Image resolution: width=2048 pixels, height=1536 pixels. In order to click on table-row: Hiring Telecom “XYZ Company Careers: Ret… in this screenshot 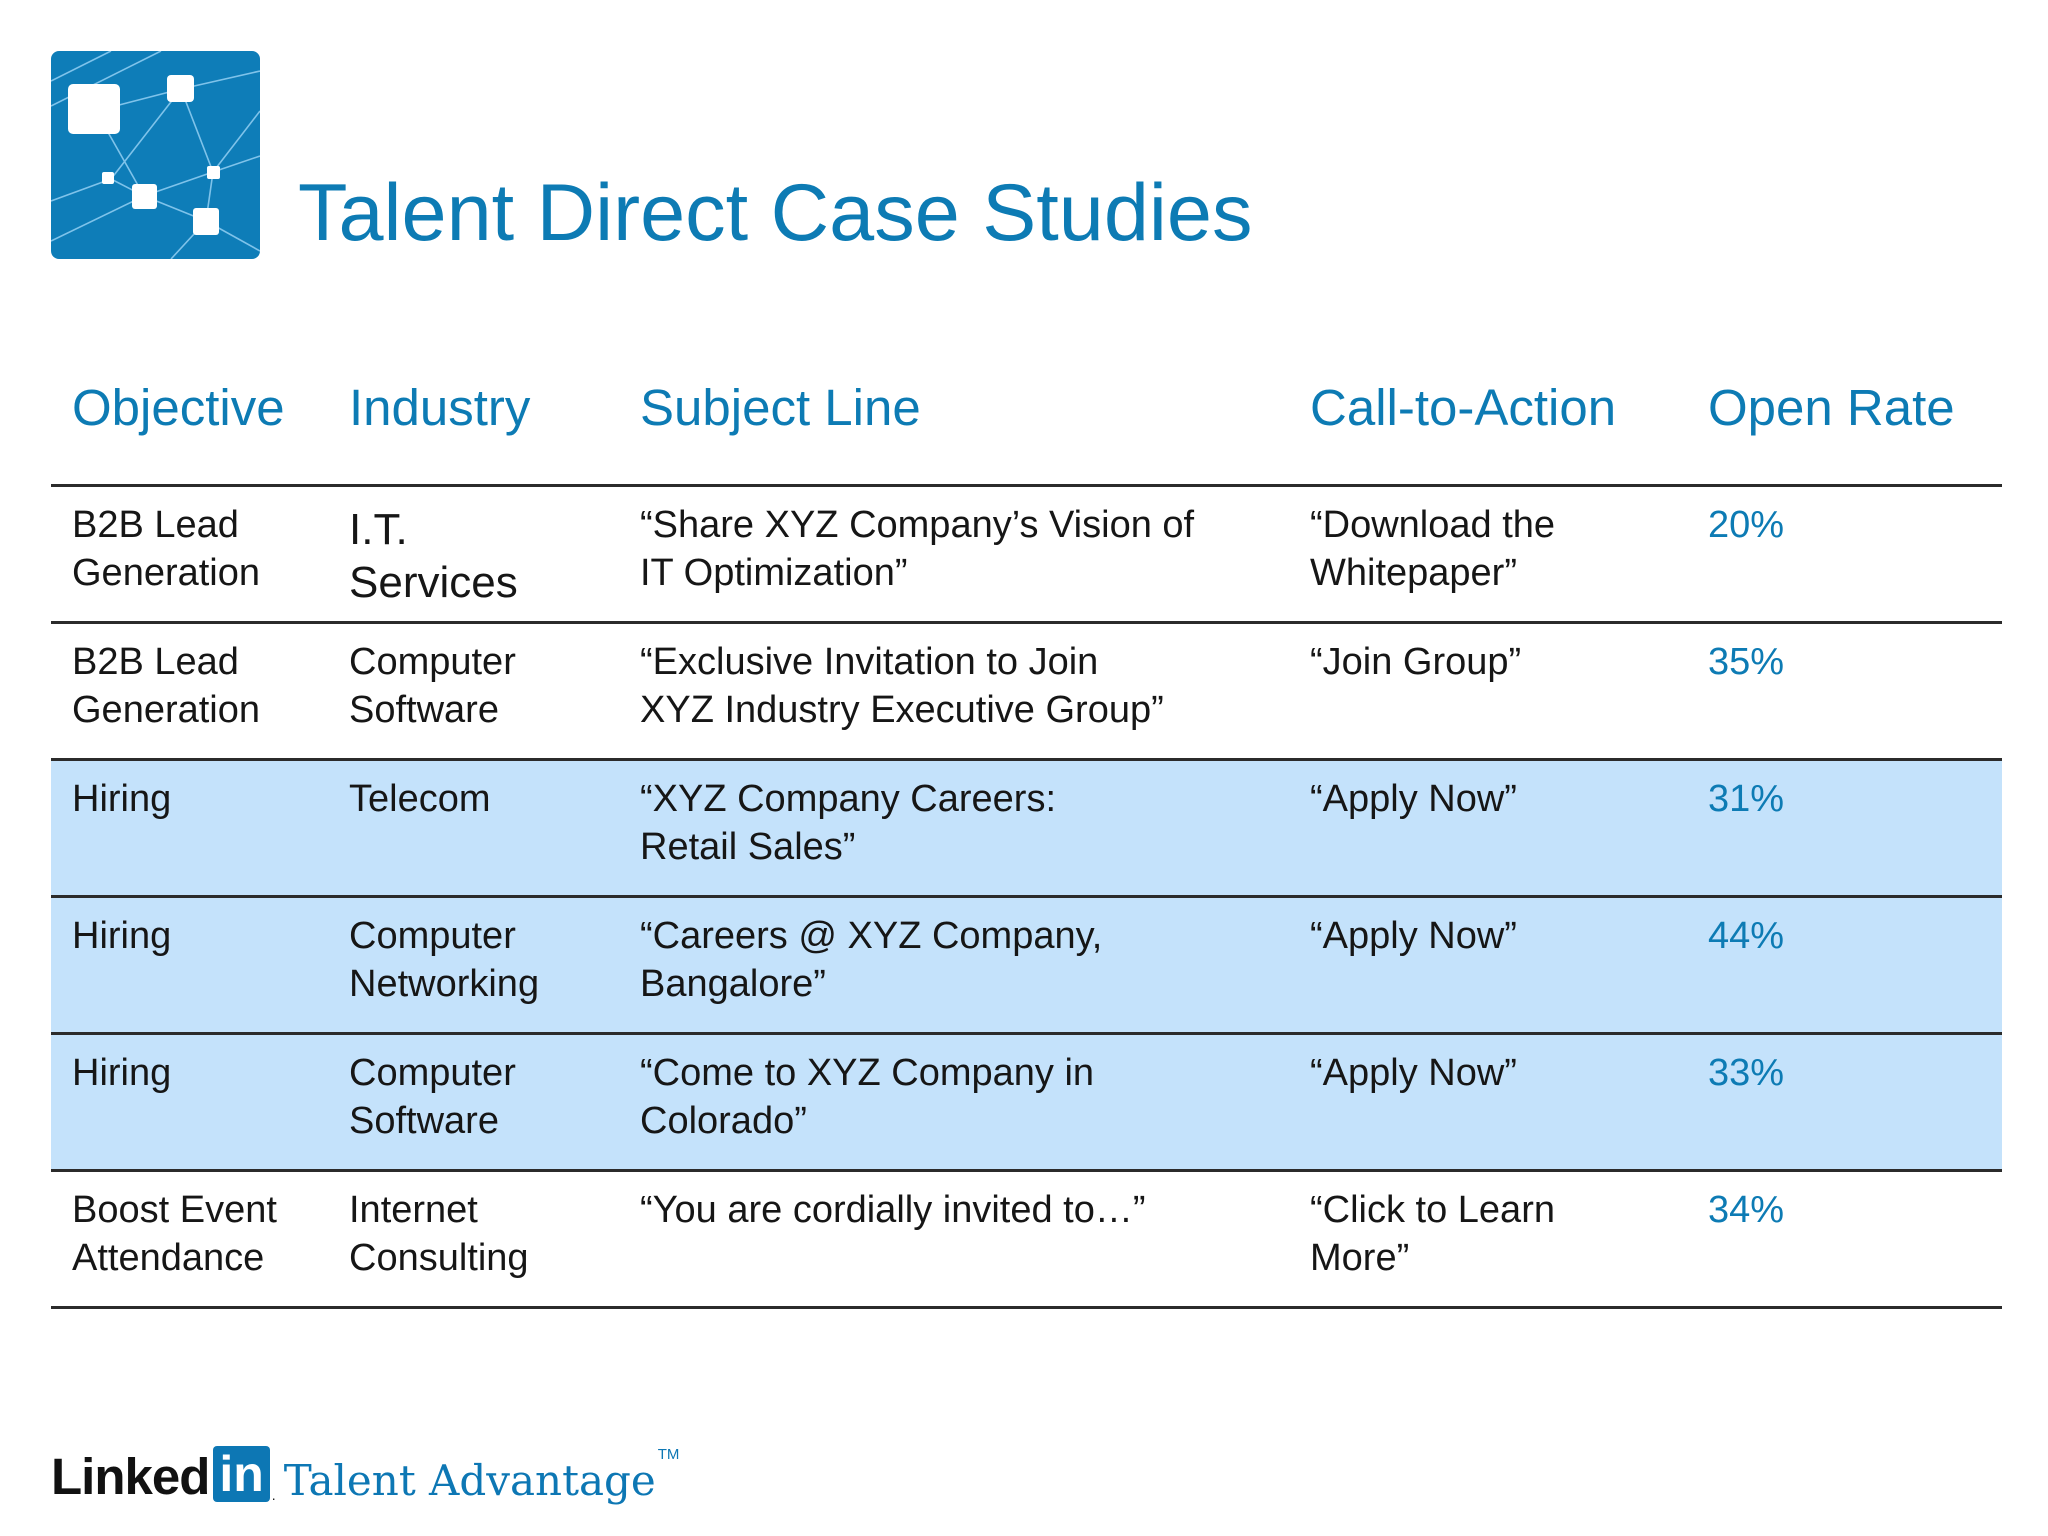, I will do `click(1026, 829)`.